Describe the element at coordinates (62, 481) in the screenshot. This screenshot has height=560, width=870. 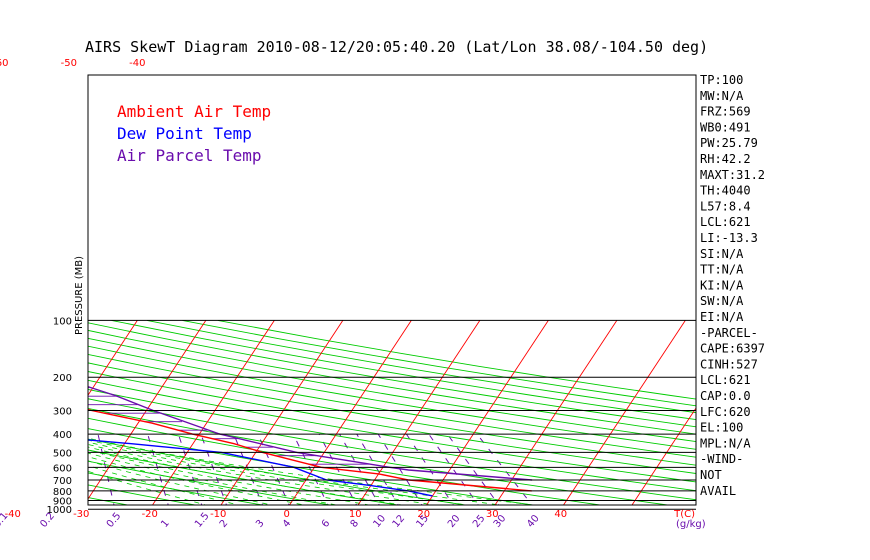
I see `pressure-tick-label: 700` at that location.